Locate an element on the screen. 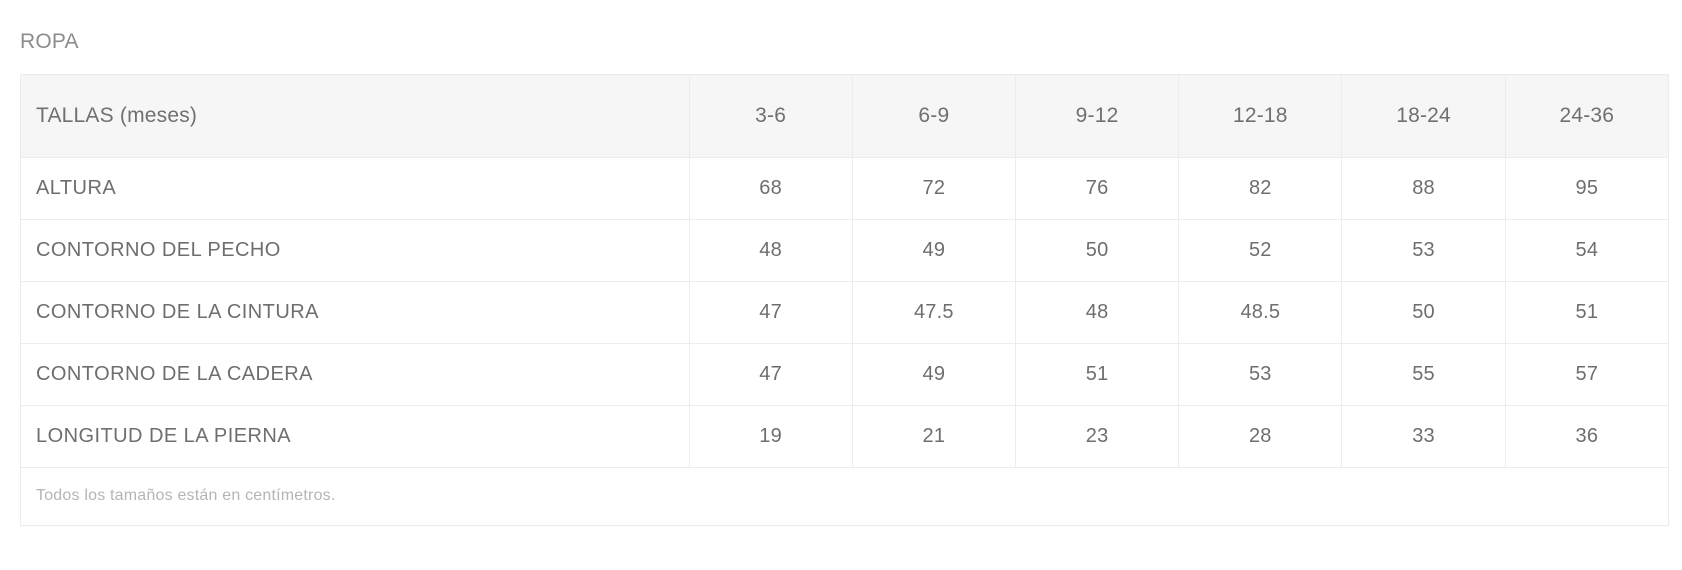 This screenshot has width=1682, height=570. cell-cintura-9-12: 48 is located at coordinates (1097, 312).